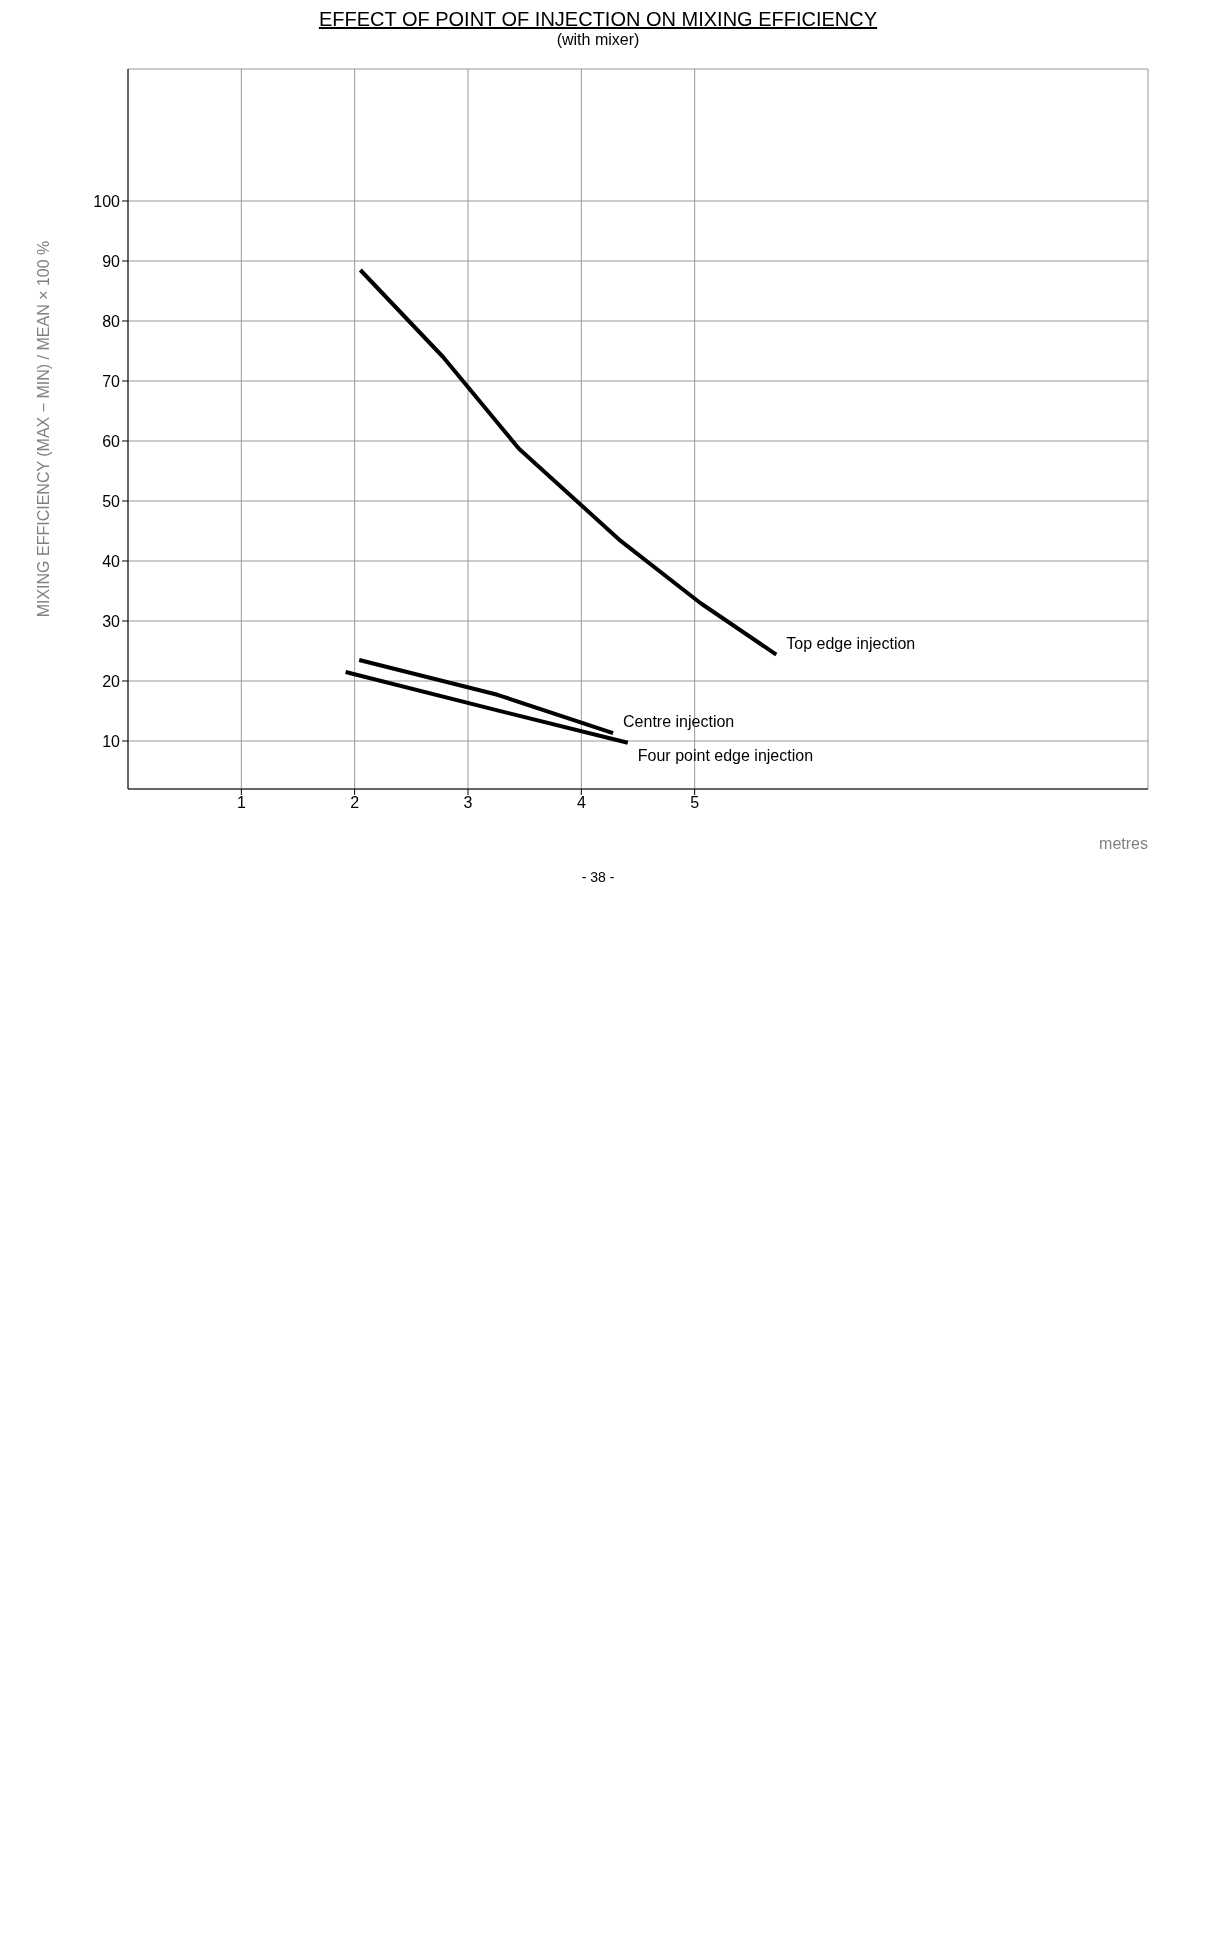 Image resolution: width=1226 pixels, height=1933 pixels. What do you see at coordinates (598, 877) in the screenshot?
I see `text: - 38 -` at bounding box center [598, 877].